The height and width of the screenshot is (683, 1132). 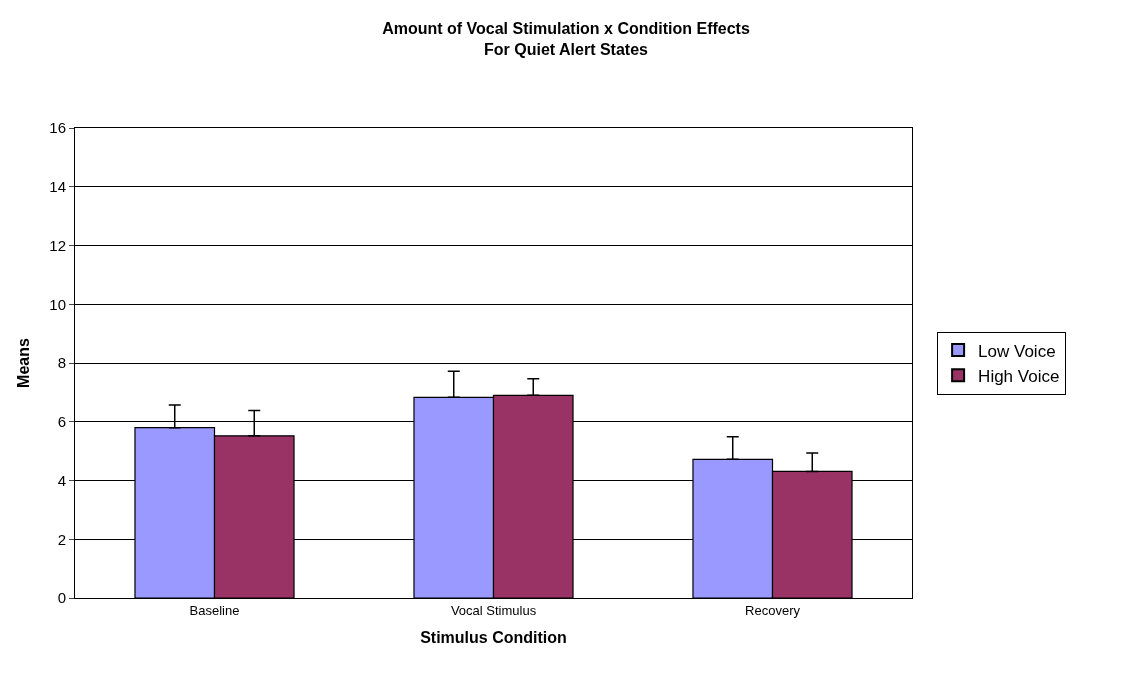 What do you see at coordinates (61, 539) in the screenshot?
I see `y-tick-label: 2` at bounding box center [61, 539].